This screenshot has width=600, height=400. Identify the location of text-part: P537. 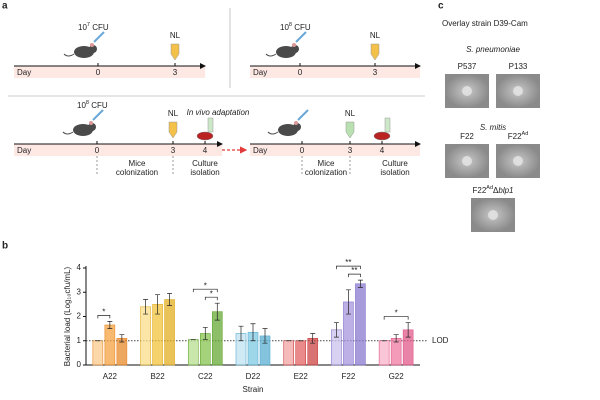
(467, 66).